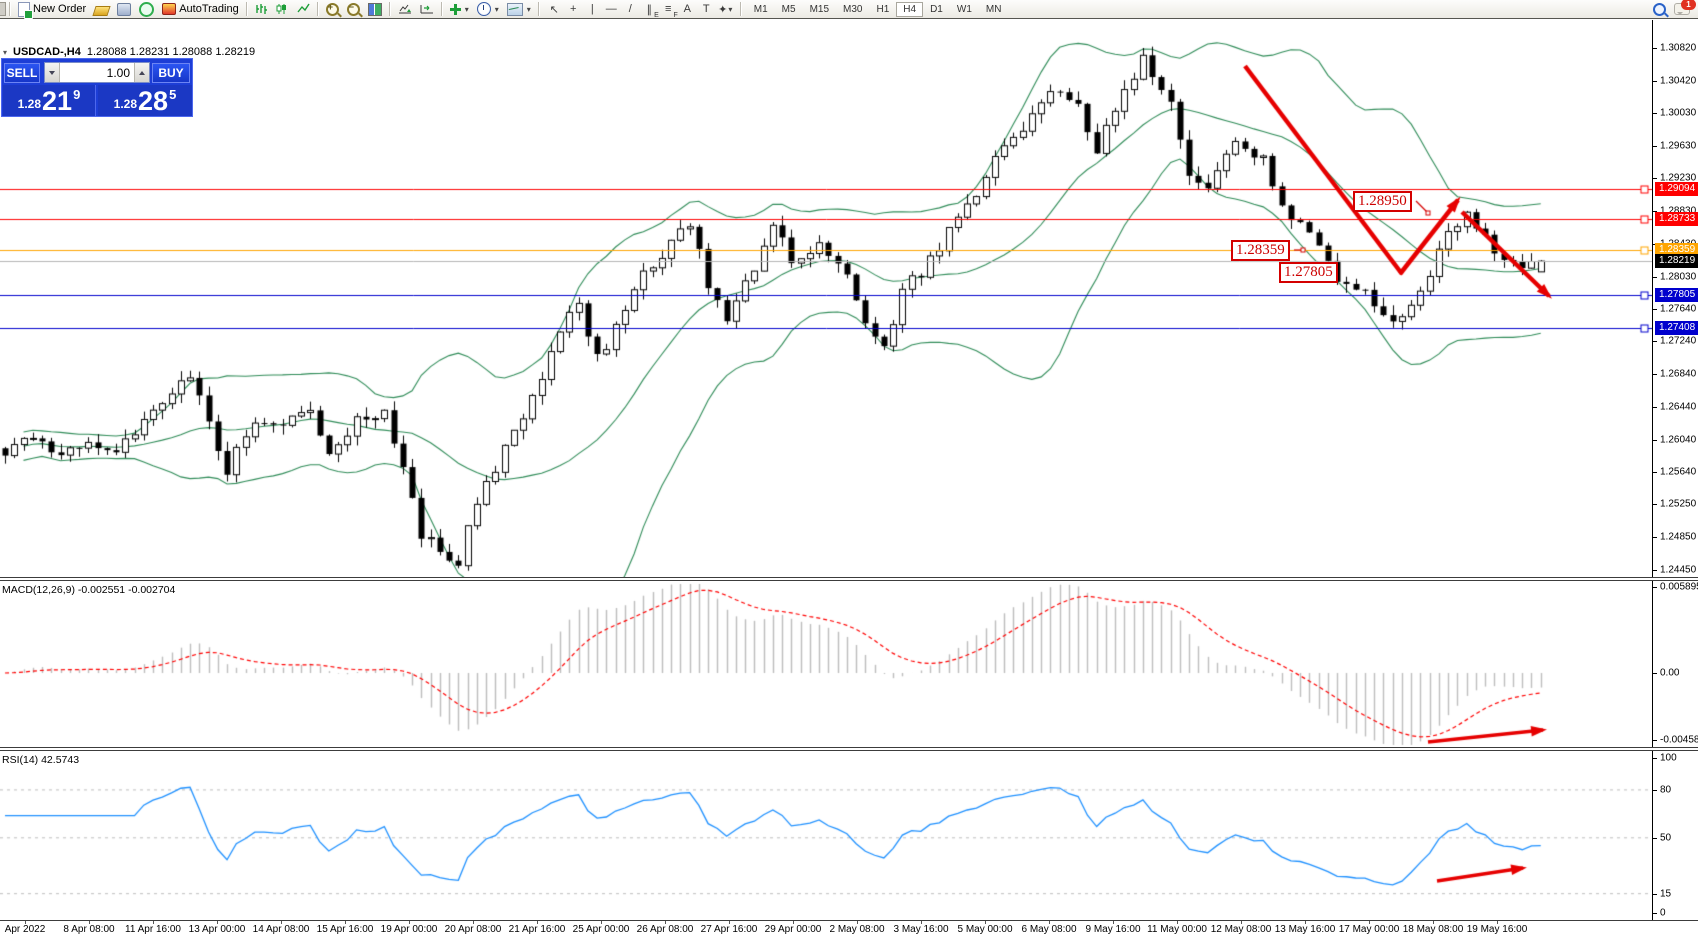 Image resolution: width=1698 pixels, height=937 pixels. What do you see at coordinates (52, 10) in the screenshot?
I see `new-order-button: New Order` at bounding box center [52, 10].